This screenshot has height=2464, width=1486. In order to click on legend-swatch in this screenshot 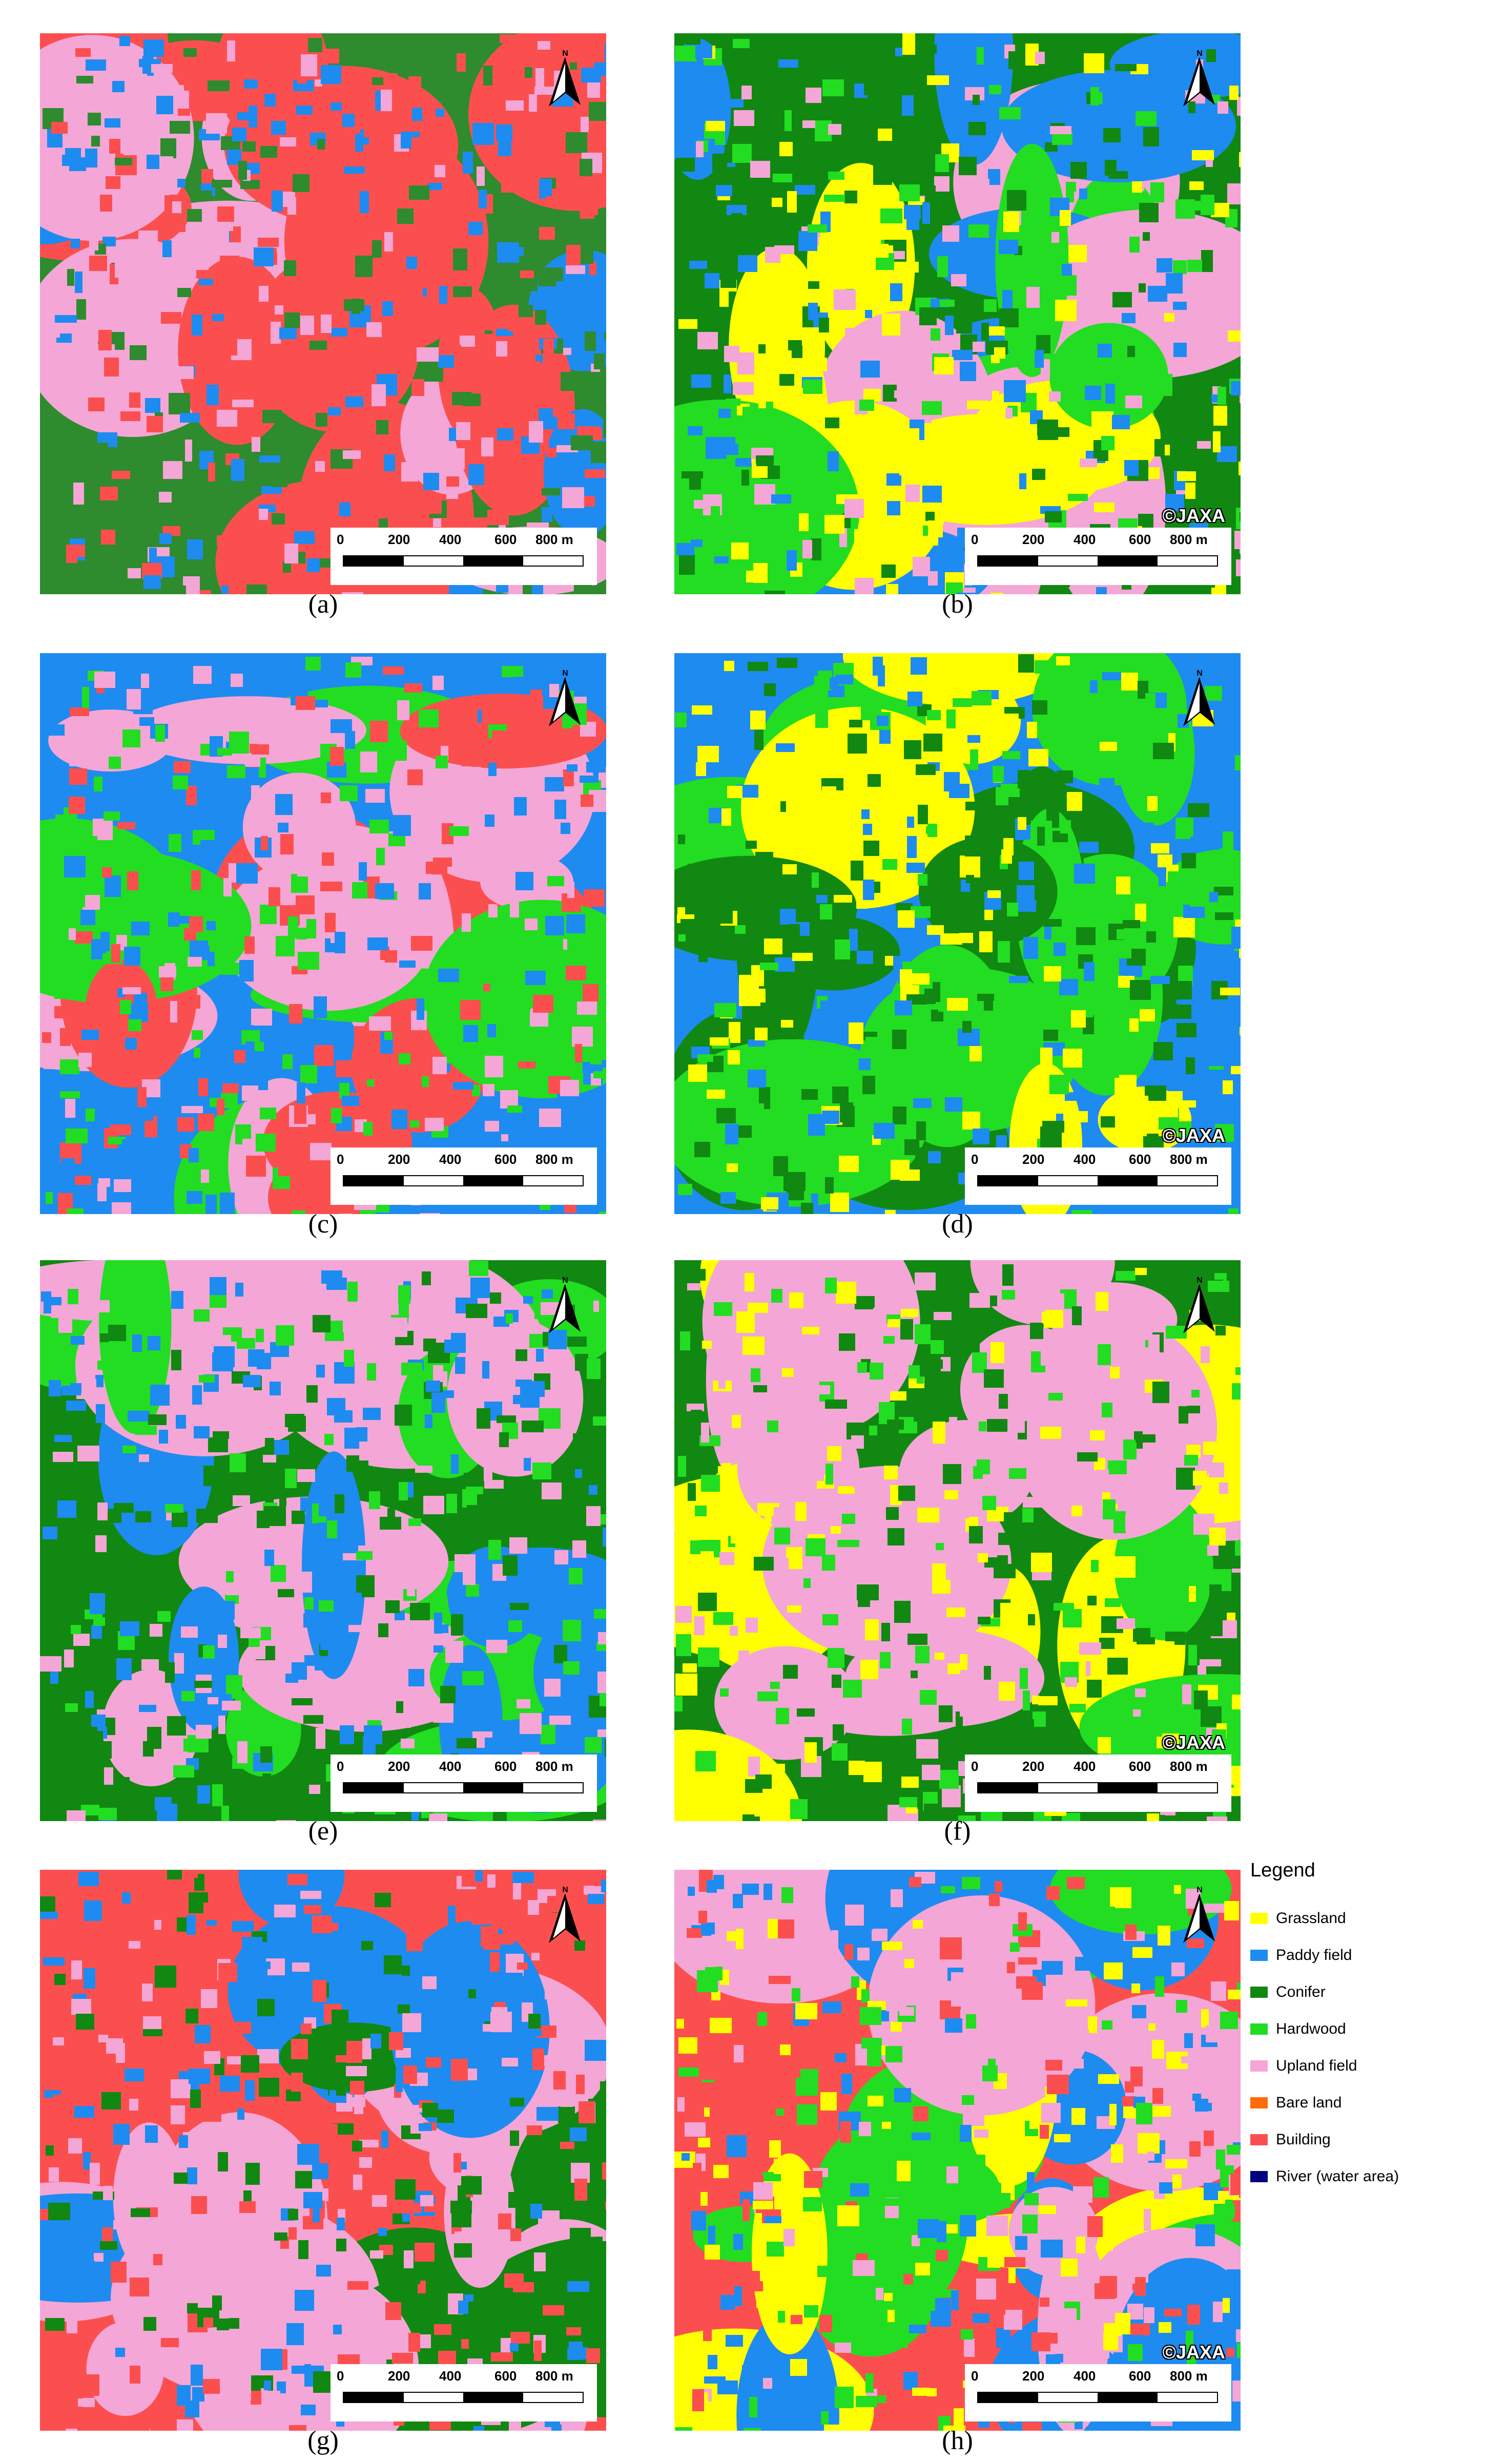, I will do `click(1259, 2066)`.